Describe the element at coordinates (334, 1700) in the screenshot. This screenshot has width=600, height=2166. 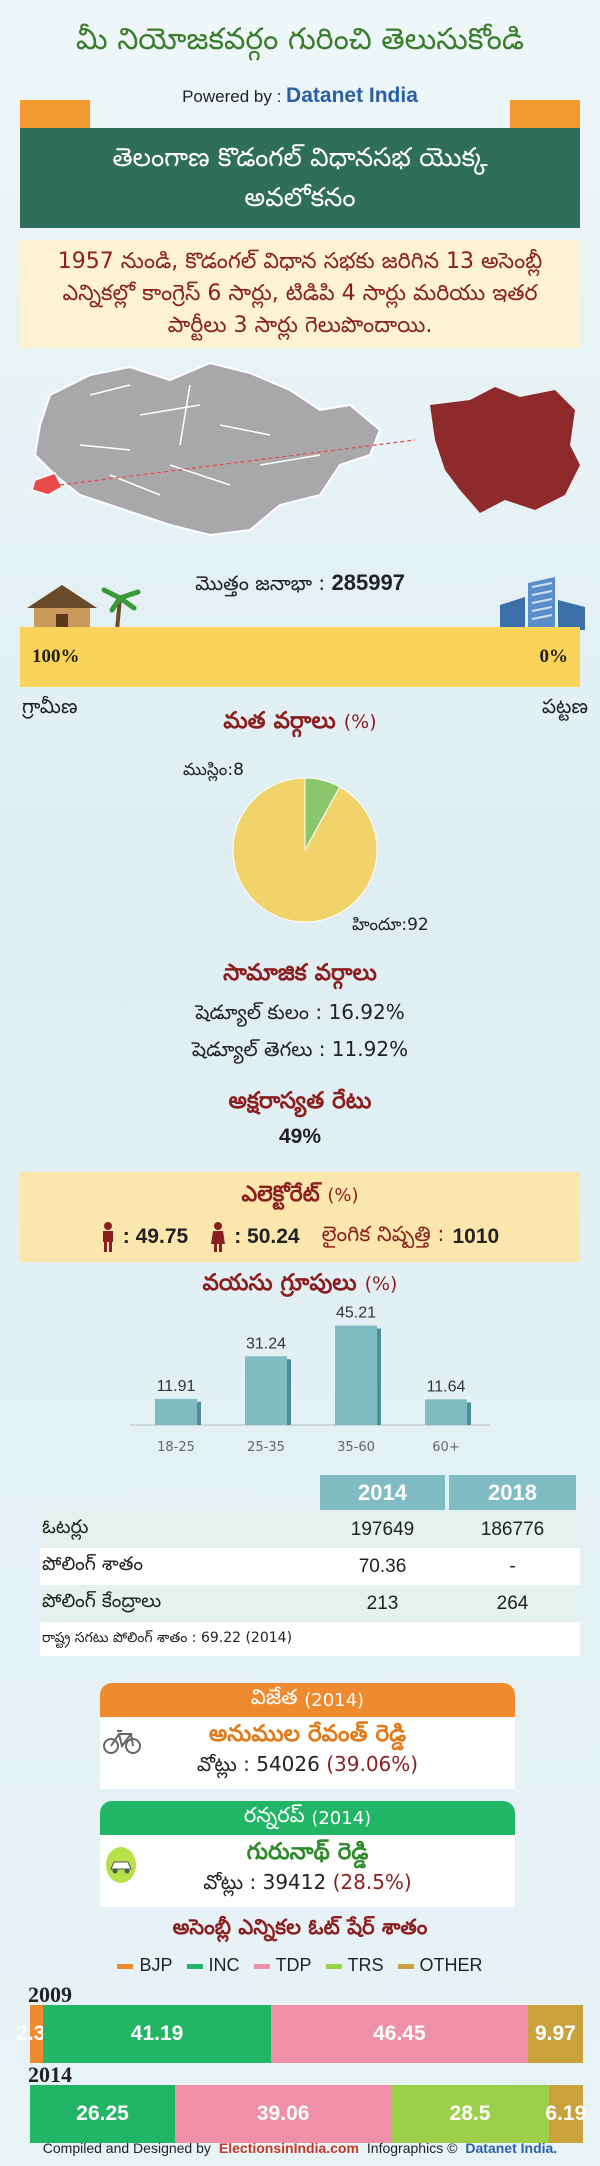
I see `winner-year: (2014)` at that location.